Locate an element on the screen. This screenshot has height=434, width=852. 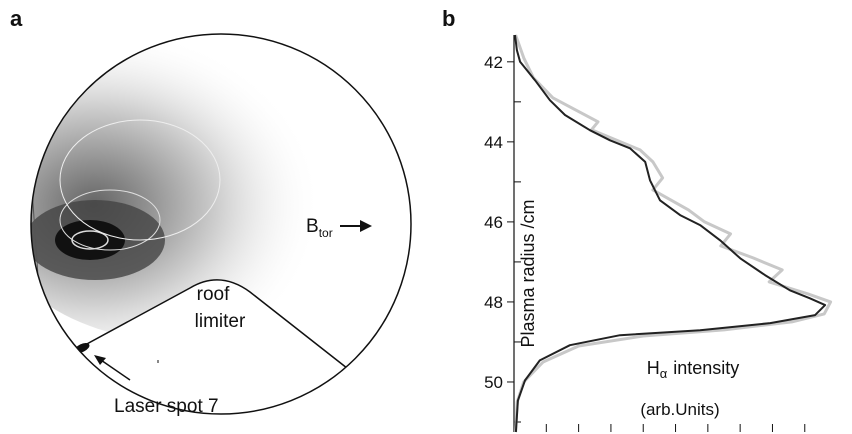
laser-arrow is located at coordinates (114, 369).